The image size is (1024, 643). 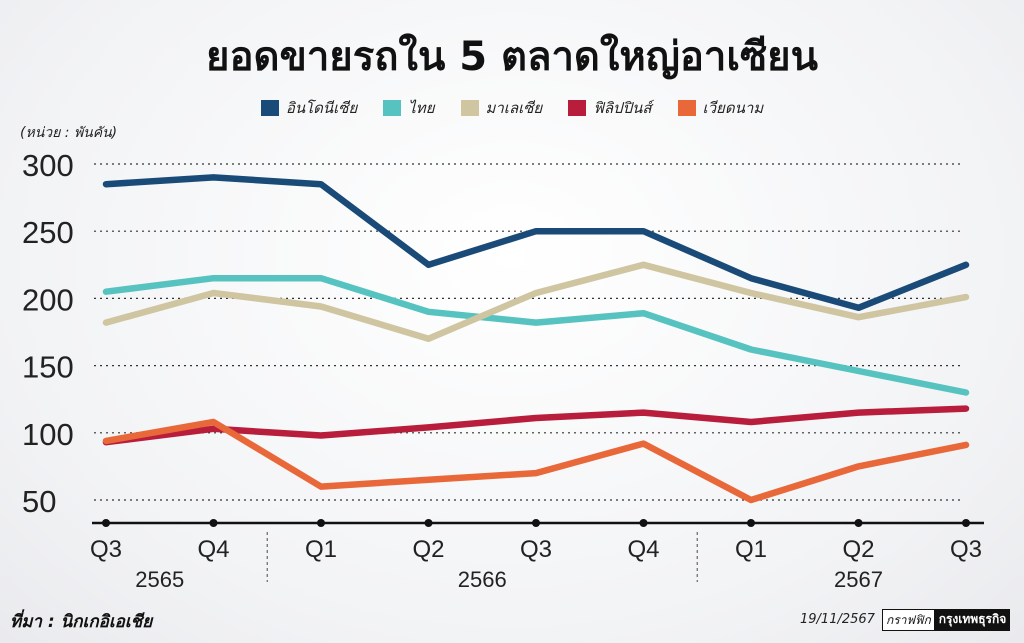 I want to click on legend-item: มาเลเซีย, so click(x=501, y=108).